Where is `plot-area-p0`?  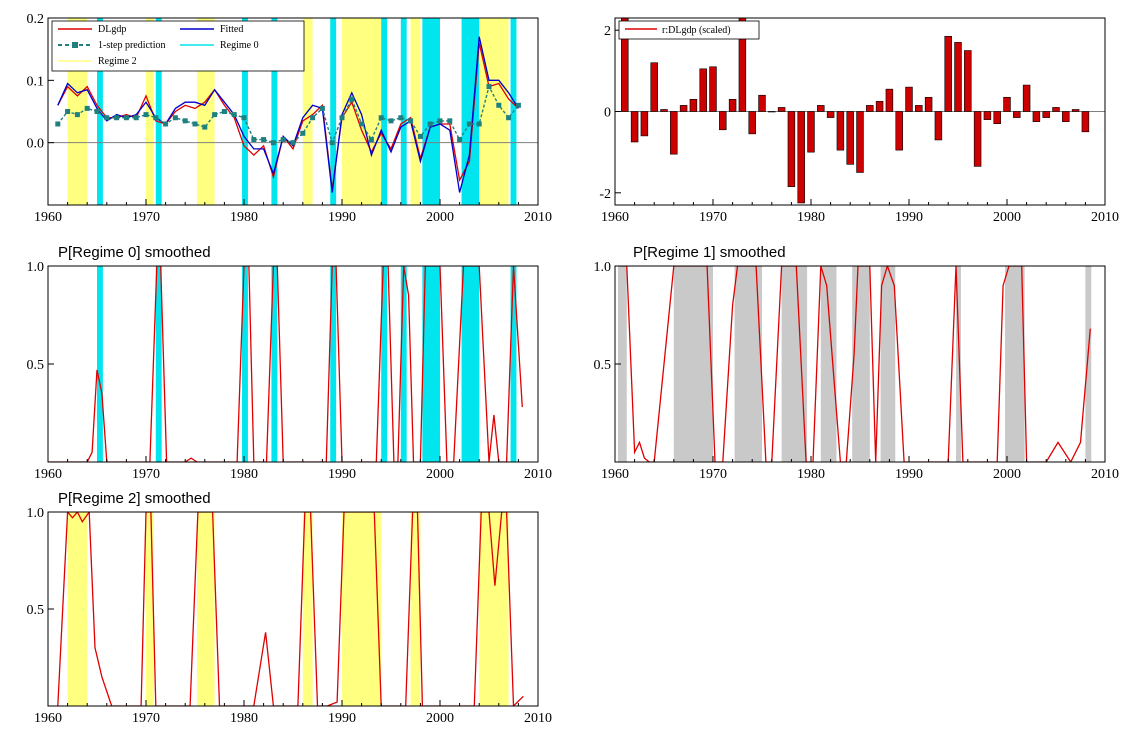 plot-area-p0 is located at coordinates (285, 364).